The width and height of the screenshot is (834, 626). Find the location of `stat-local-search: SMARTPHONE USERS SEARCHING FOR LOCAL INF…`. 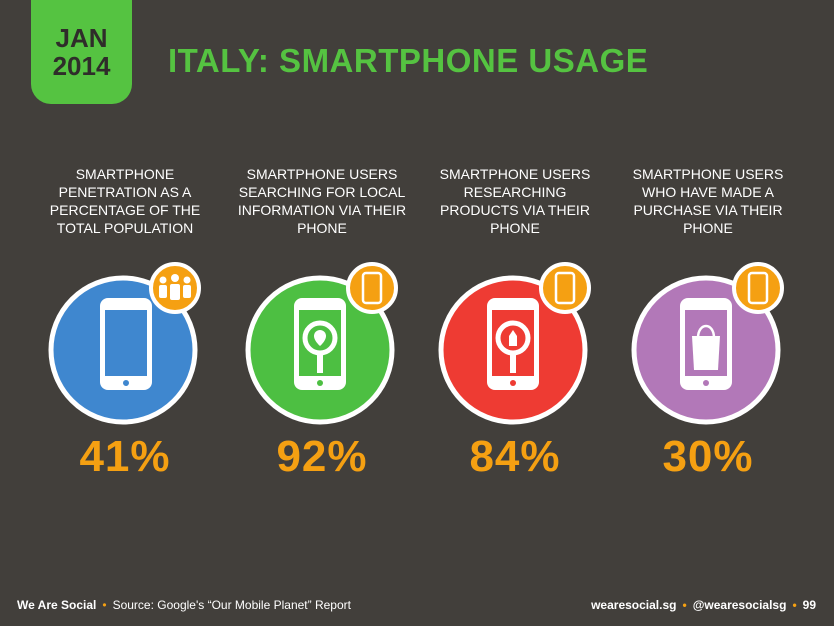

stat-local-search: SMARTPHONE USERS SEARCHING FOR LOCAL INF… is located at coordinates (322, 323).